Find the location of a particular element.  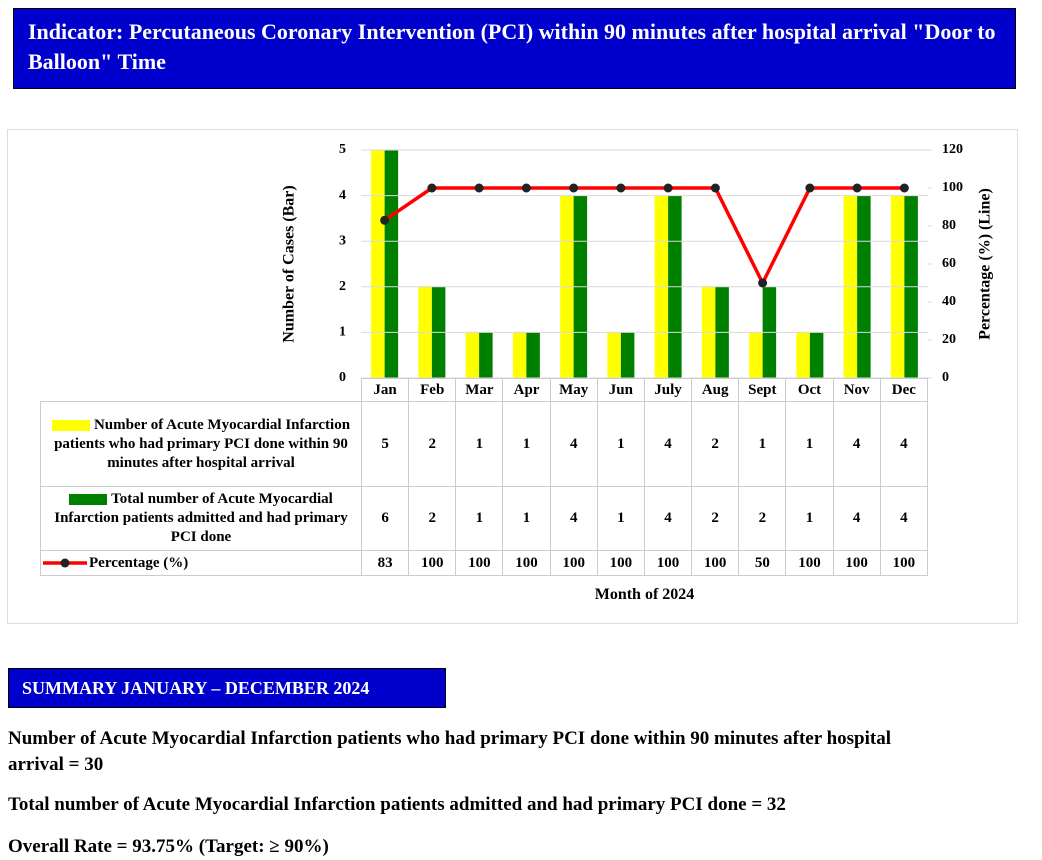

y2-tick-label: 0 is located at coordinates (945, 377).